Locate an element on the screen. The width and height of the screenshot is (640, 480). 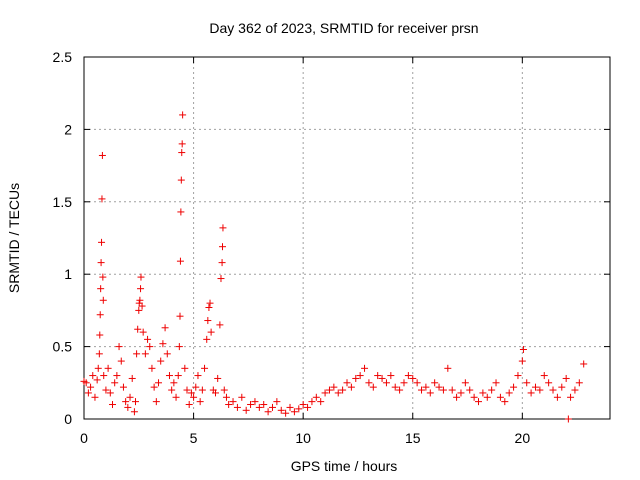
y-tick-label: 1.5 is located at coordinates (63, 202).